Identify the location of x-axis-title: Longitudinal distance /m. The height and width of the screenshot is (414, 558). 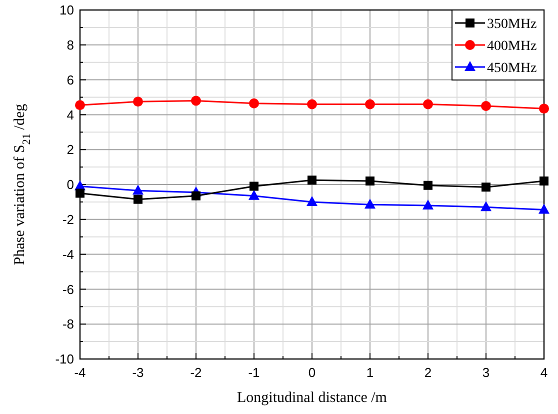
(312, 398).